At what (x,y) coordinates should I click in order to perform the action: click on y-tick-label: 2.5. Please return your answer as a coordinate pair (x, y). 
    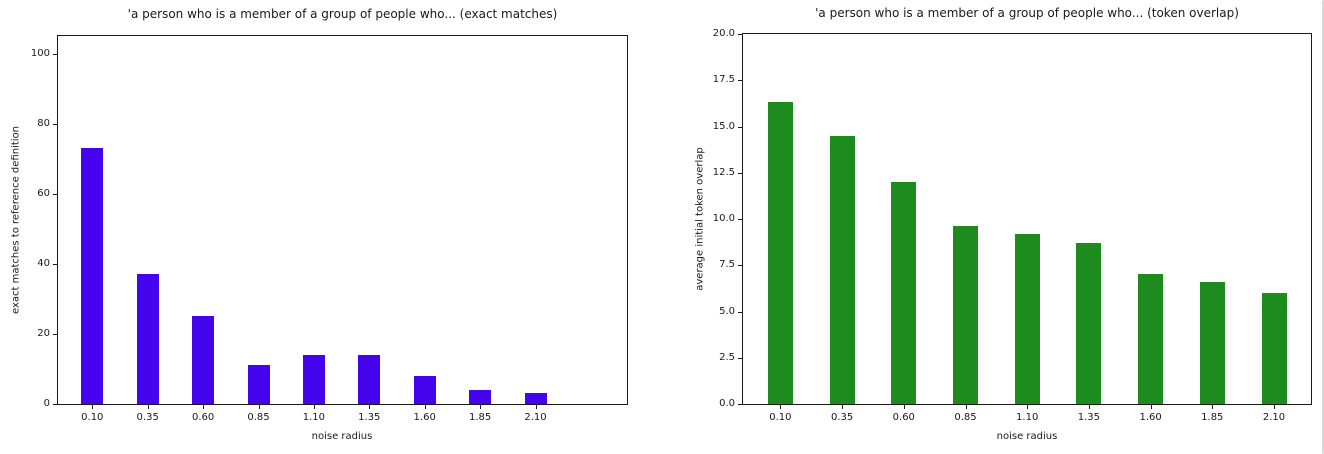
    Looking at the image, I should click on (727, 357).